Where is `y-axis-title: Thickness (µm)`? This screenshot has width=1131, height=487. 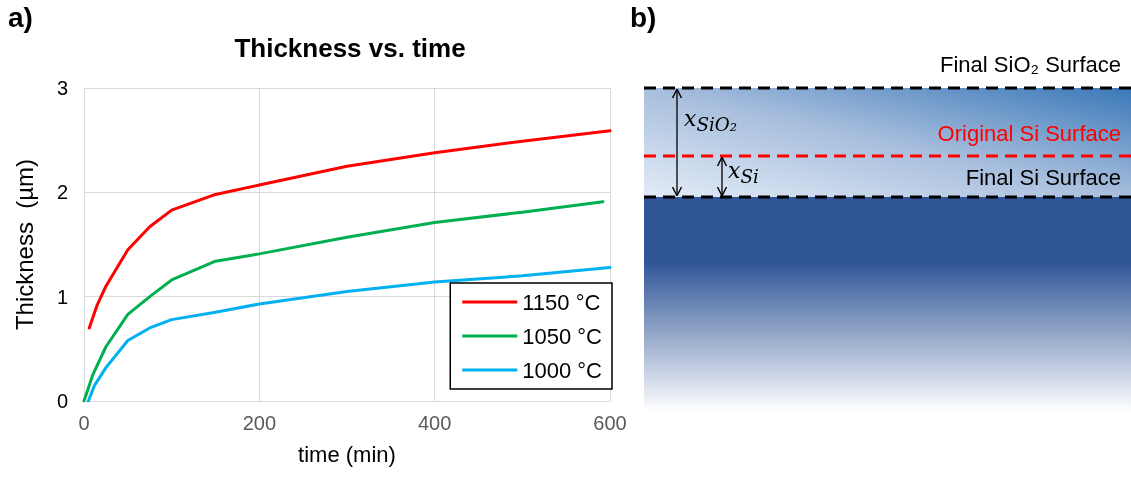 y-axis-title: Thickness (µm) is located at coordinates (24, 244).